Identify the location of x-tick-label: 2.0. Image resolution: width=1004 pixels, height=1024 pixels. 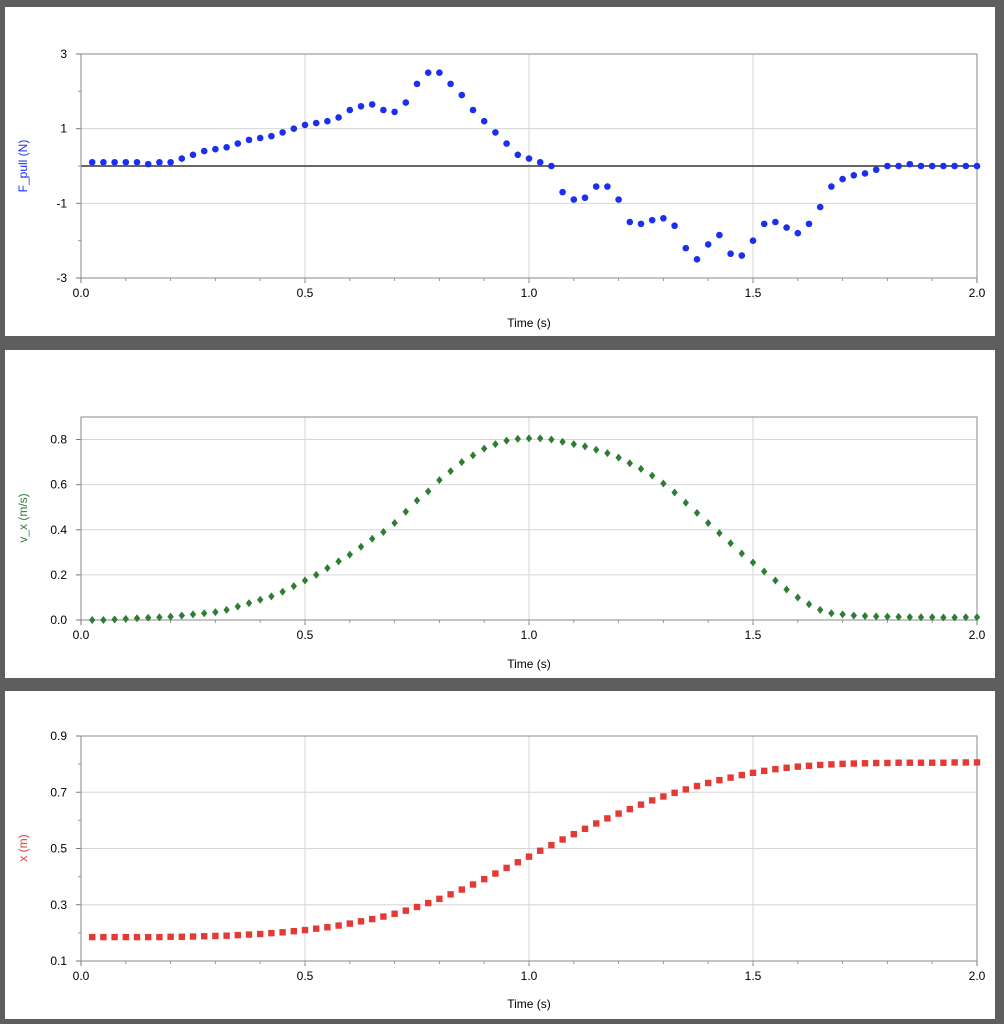
(977, 293).